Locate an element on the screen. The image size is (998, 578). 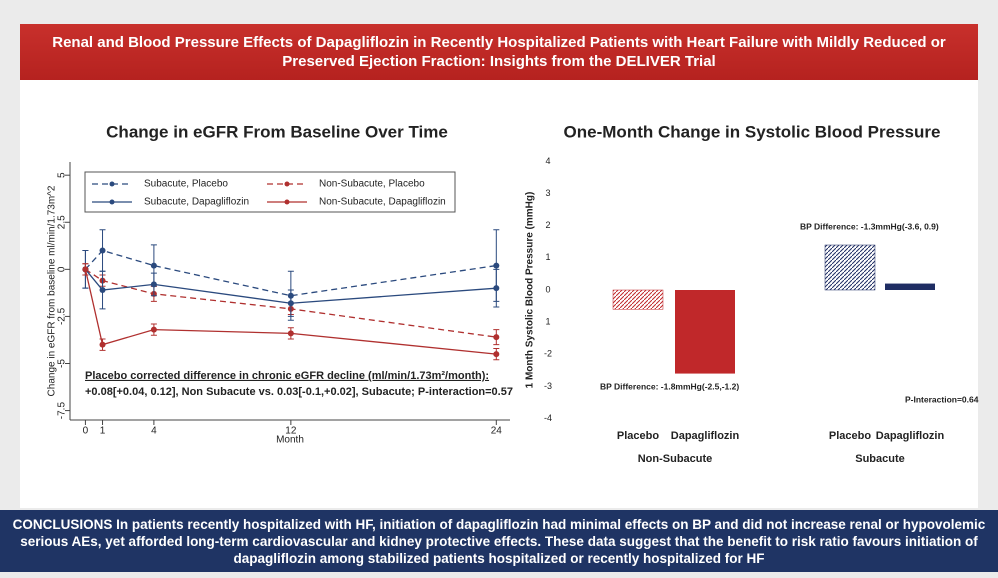
y-tick-label: -7.5 is located at coordinates (62, 411).